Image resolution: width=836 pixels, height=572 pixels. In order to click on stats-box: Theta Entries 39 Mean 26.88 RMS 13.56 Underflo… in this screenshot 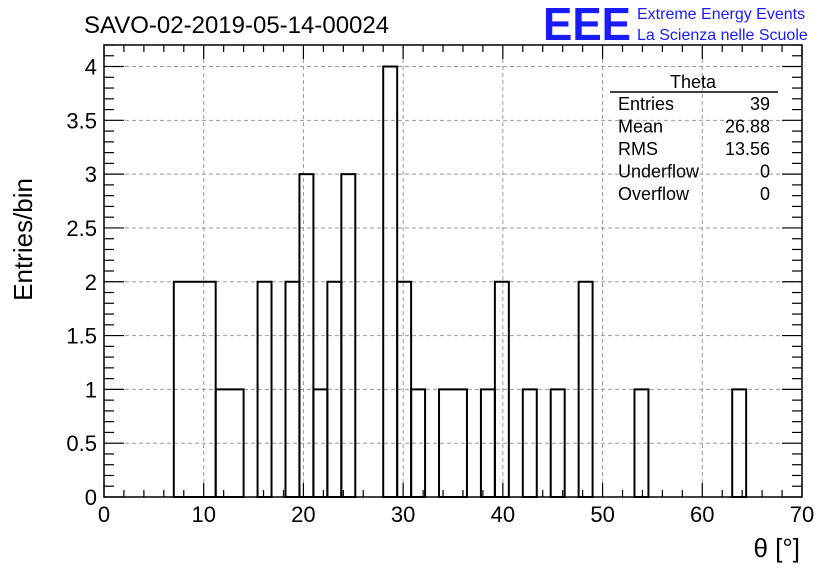, I will do `click(694, 138)`.